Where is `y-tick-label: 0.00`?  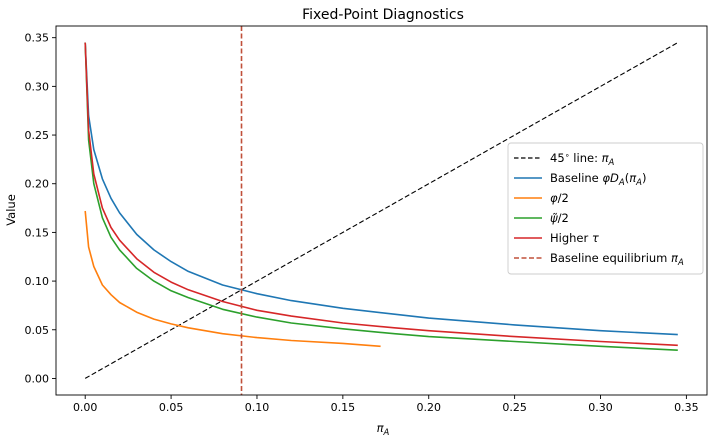
y-tick-label: 0.00 is located at coordinates (37, 378).